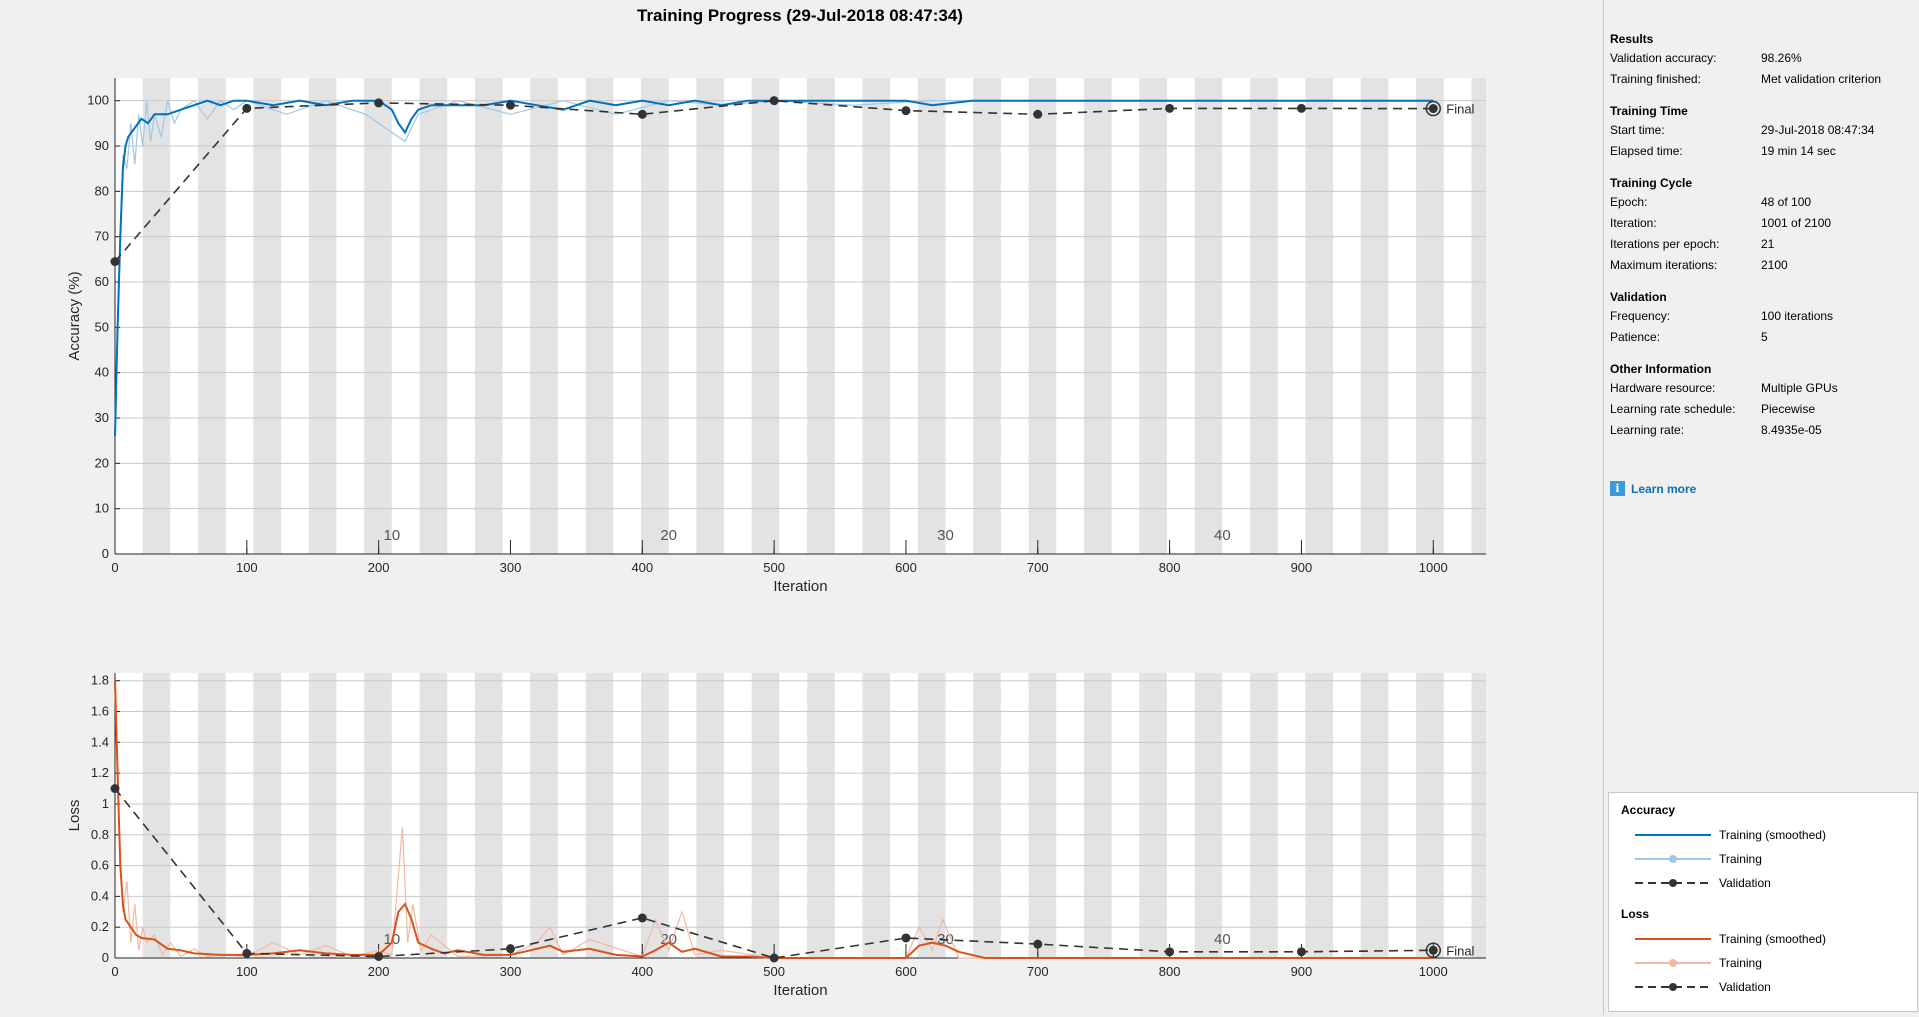  Describe the element at coordinates (100, 865) in the screenshot. I see `loss-y-tick-label: 0.6` at that location.